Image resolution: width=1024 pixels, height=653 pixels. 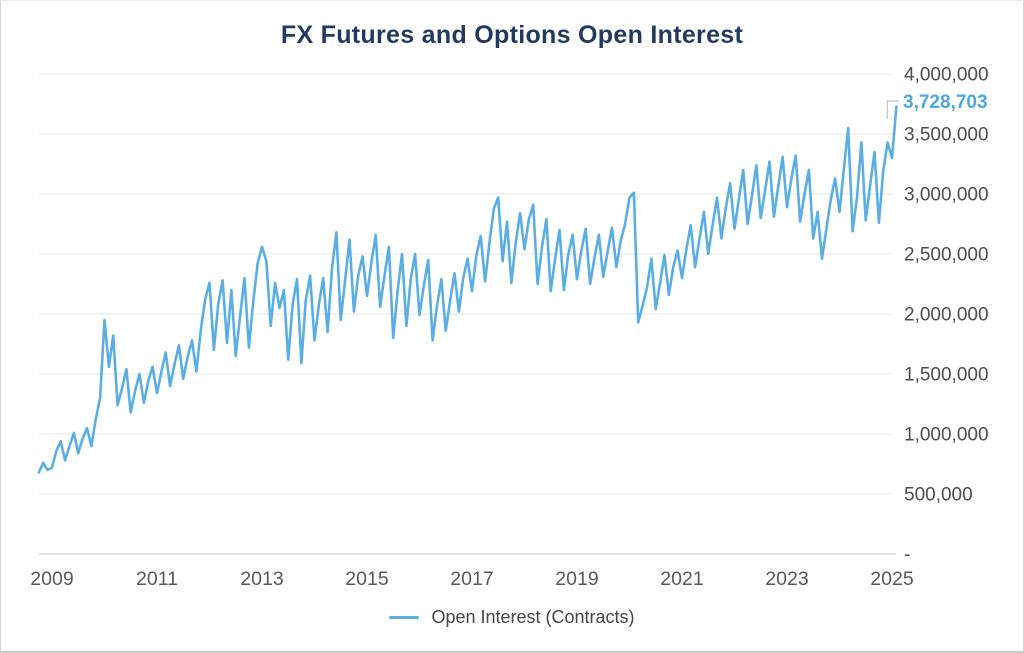 I want to click on y-axis-tick-label: -, so click(x=907, y=555).